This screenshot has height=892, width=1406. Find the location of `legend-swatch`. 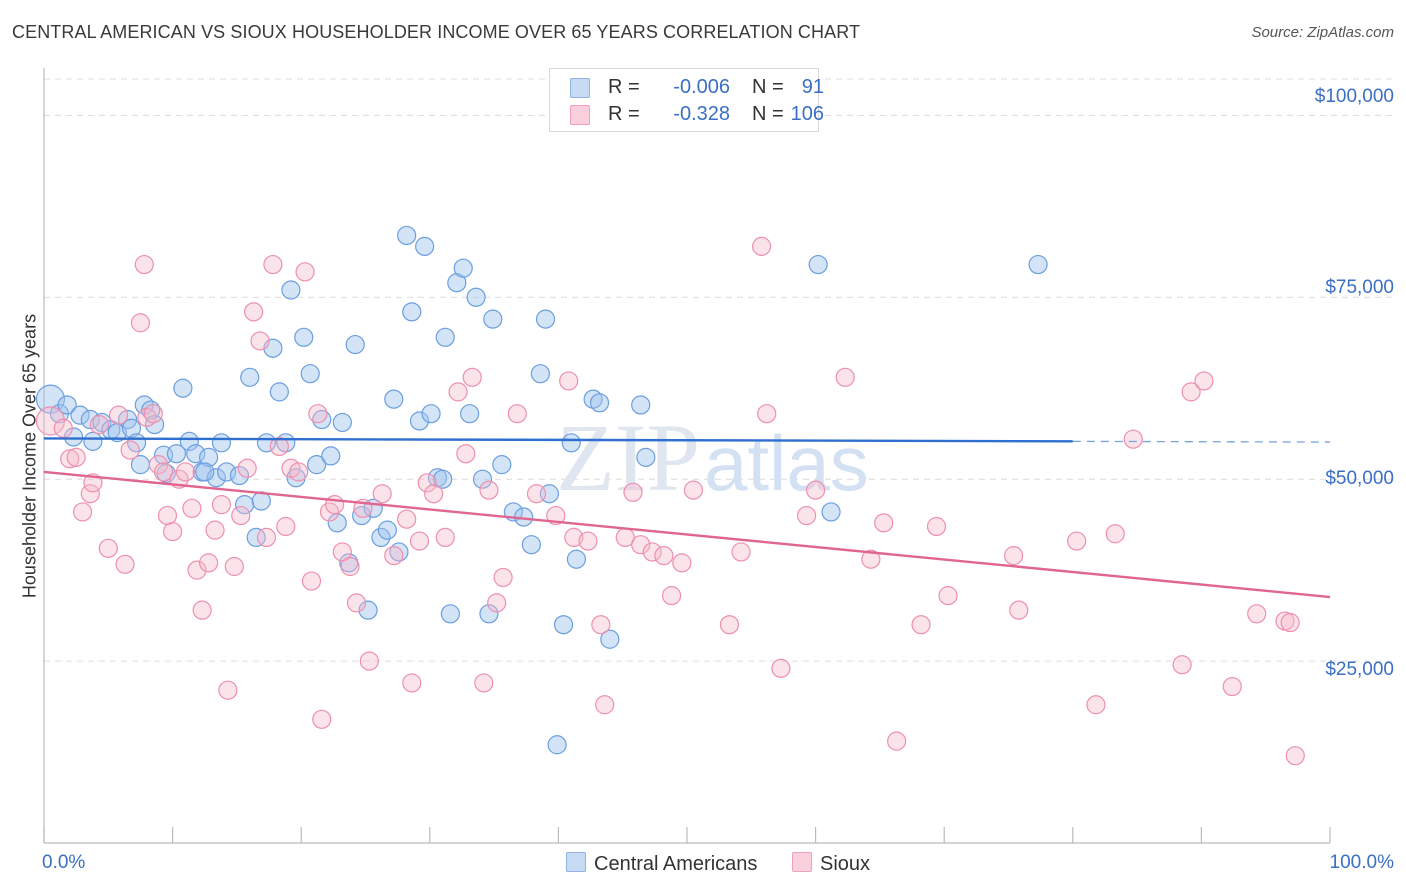

legend-swatch is located at coordinates (580, 88).